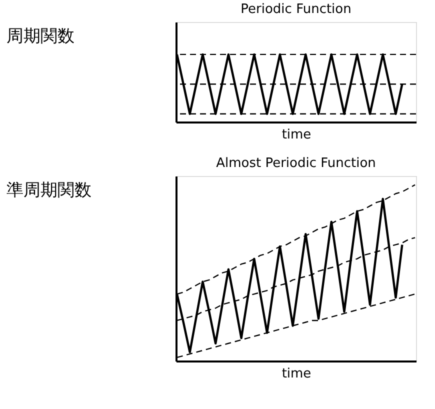 The image size is (435, 409). I want to click on y-axis-title: 準周期関数, so click(49, 190).